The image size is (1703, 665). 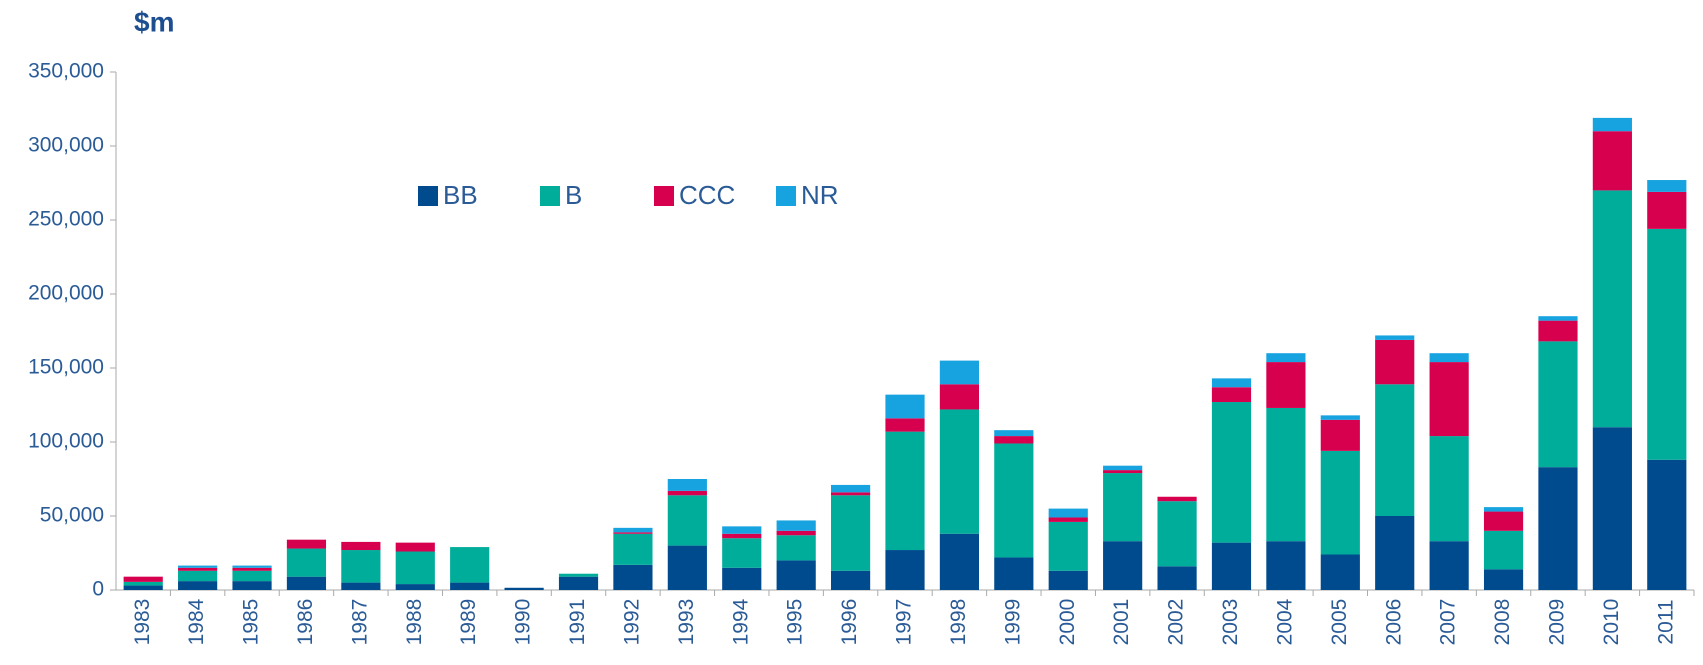 What do you see at coordinates (66, 293) in the screenshot?
I see `y-tick-label: 200,000` at bounding box center [66, 293].